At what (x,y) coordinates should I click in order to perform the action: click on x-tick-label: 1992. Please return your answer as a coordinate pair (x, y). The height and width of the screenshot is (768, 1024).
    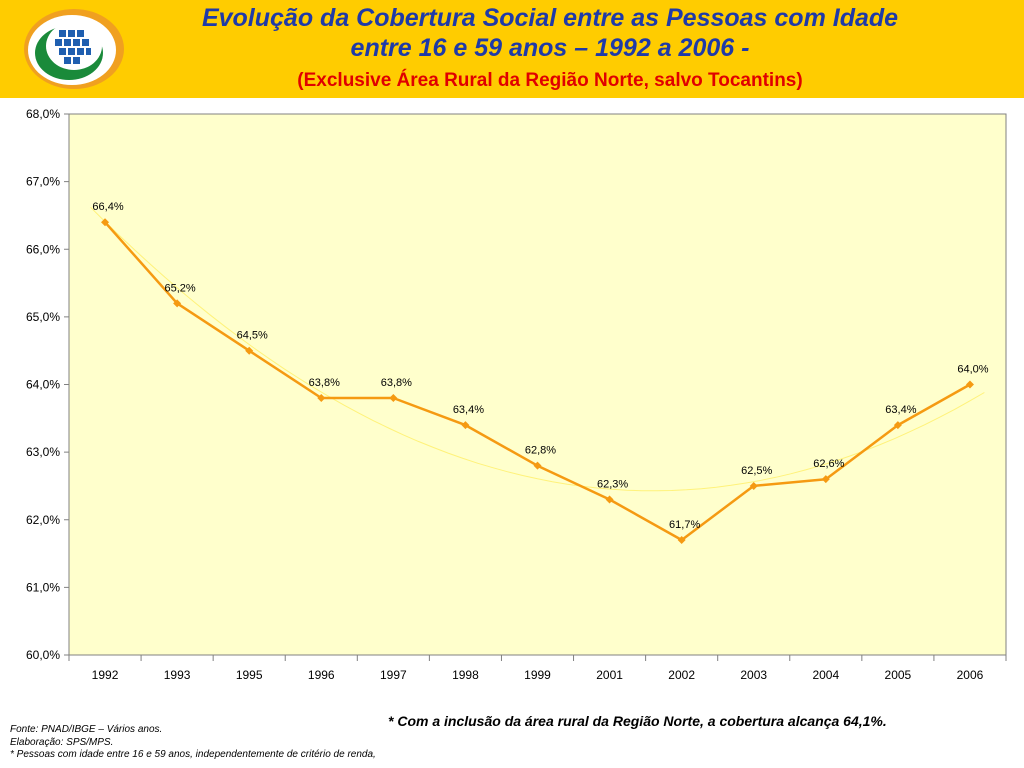
    Looking at the image, I should click on (105, 675).